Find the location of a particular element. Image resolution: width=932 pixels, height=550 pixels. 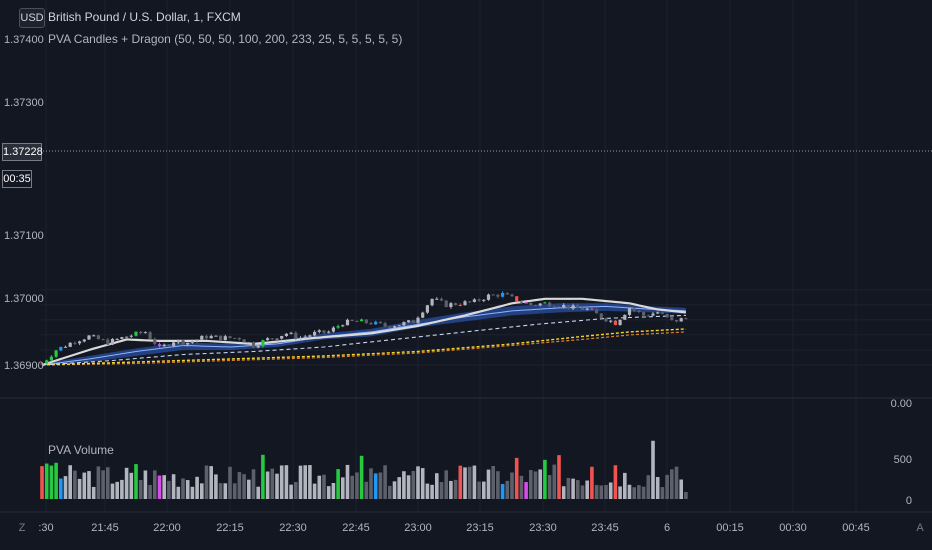

price-label-5: 1.37000 is located at coordinates (24, 299).